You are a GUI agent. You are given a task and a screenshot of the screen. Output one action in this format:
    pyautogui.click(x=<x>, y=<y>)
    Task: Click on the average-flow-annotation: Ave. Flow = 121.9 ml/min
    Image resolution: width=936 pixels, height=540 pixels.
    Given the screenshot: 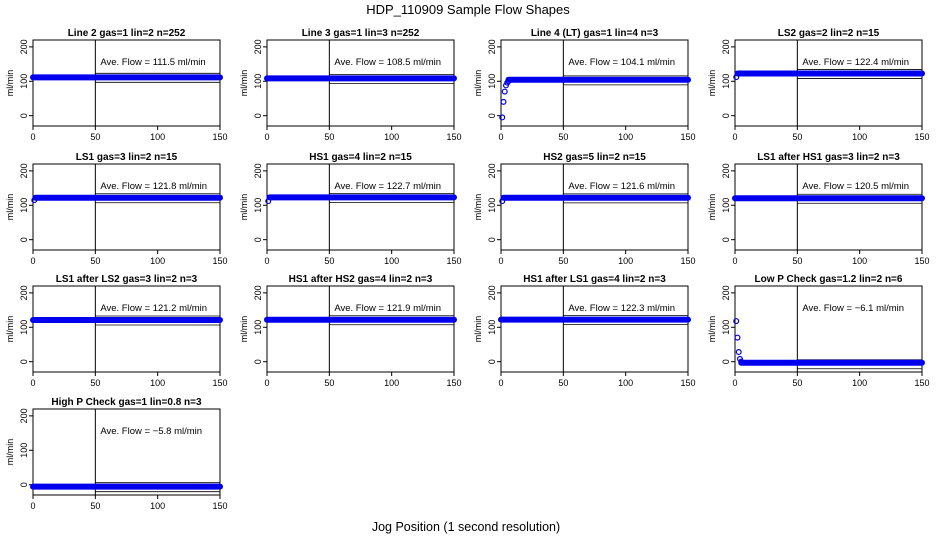 What is the action you would take?
    pyautogui.click(x=387, y=308)
    